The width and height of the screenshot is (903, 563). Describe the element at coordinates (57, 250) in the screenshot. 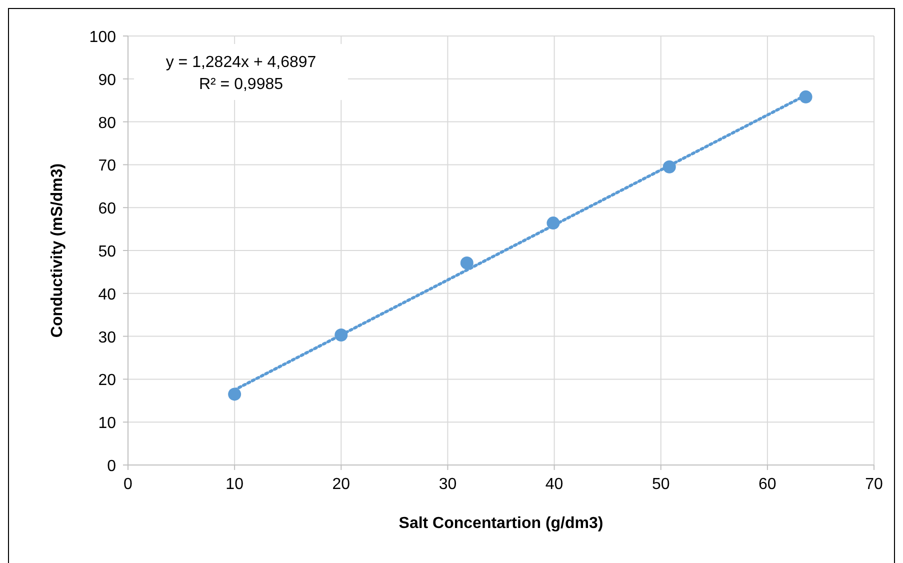

I see `y-axis-title: Conductivity (mS/dm3)` at that location.